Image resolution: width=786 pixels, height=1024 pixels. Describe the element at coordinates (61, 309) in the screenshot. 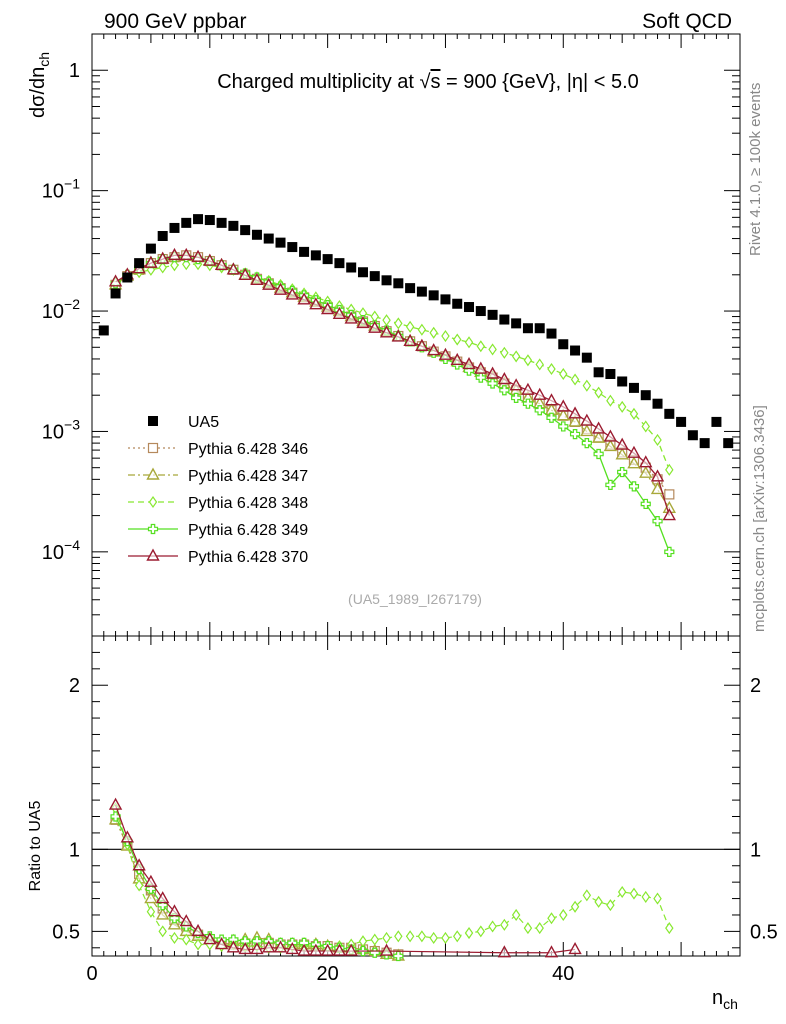

I see `y-tick-label: 10⁻²` at that location.